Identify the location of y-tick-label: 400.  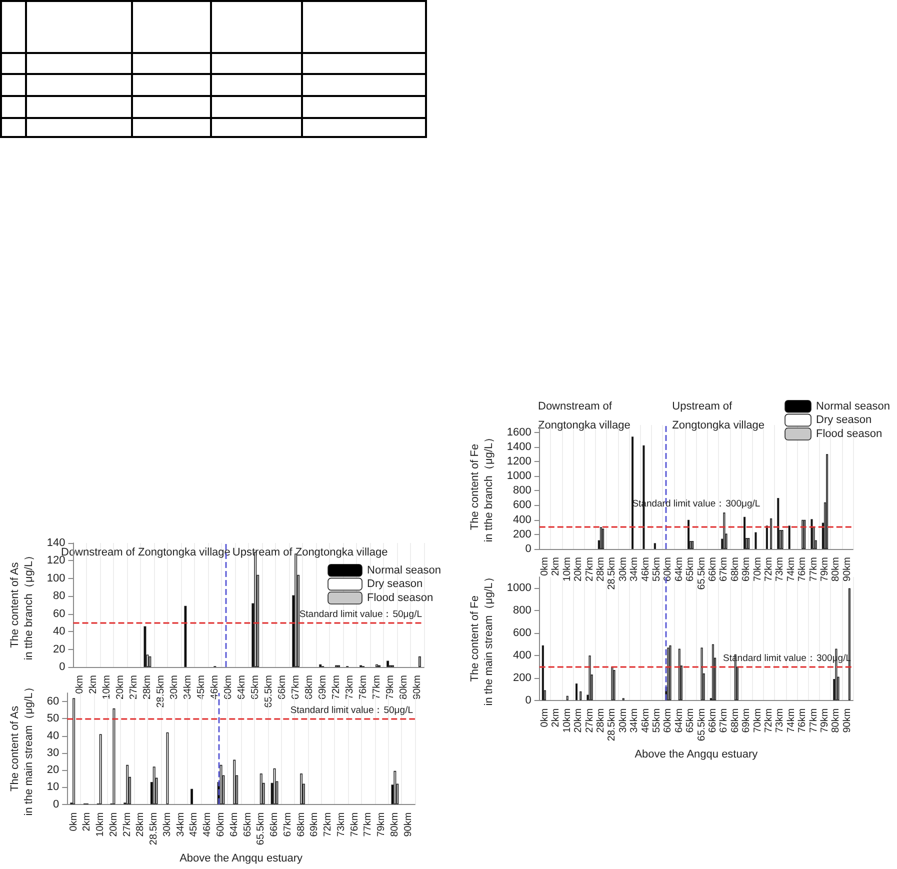
(522, 655).